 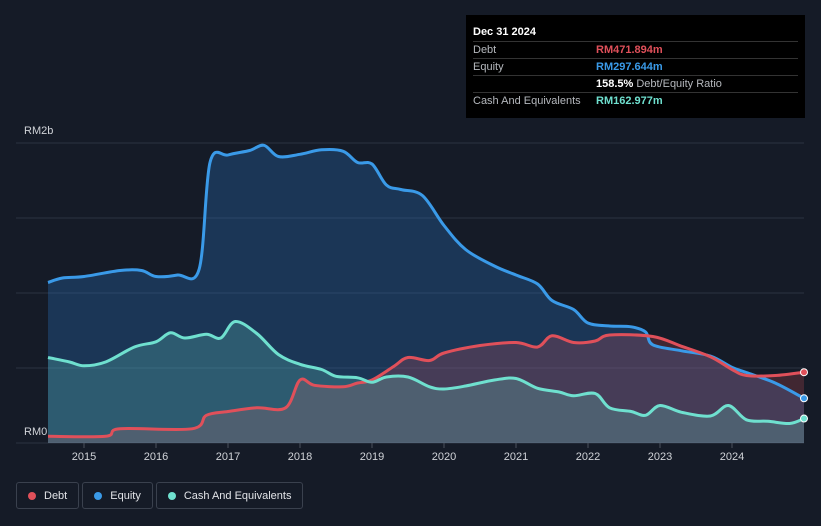 I want to click on tooltip-debt-value: RM471.894m, so click(x=629, y=50).